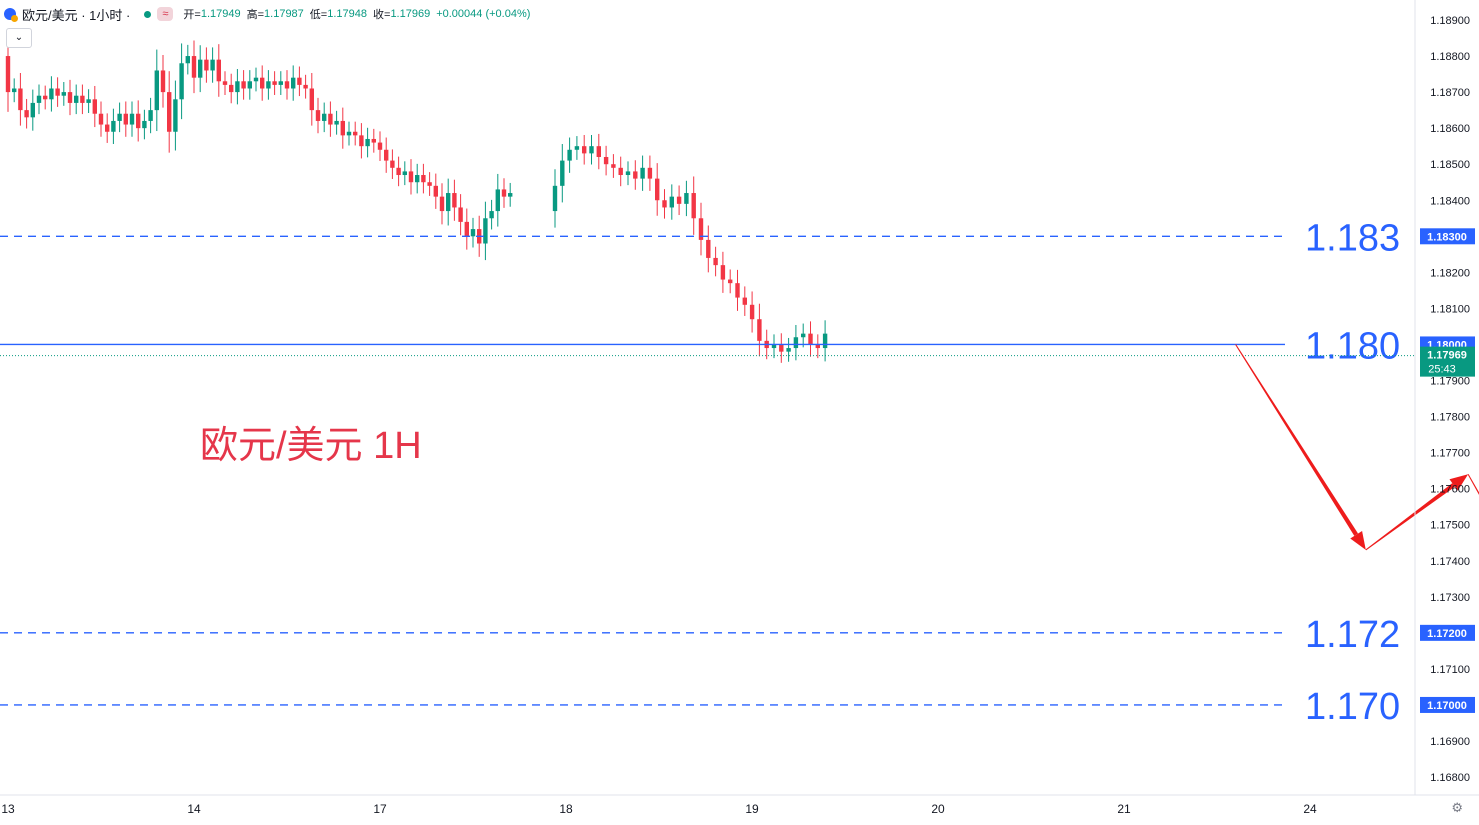 The width and height of the screenshot is (1479, 825). I want to click on y-tick-label: 1.18800, so click(1450, 57).